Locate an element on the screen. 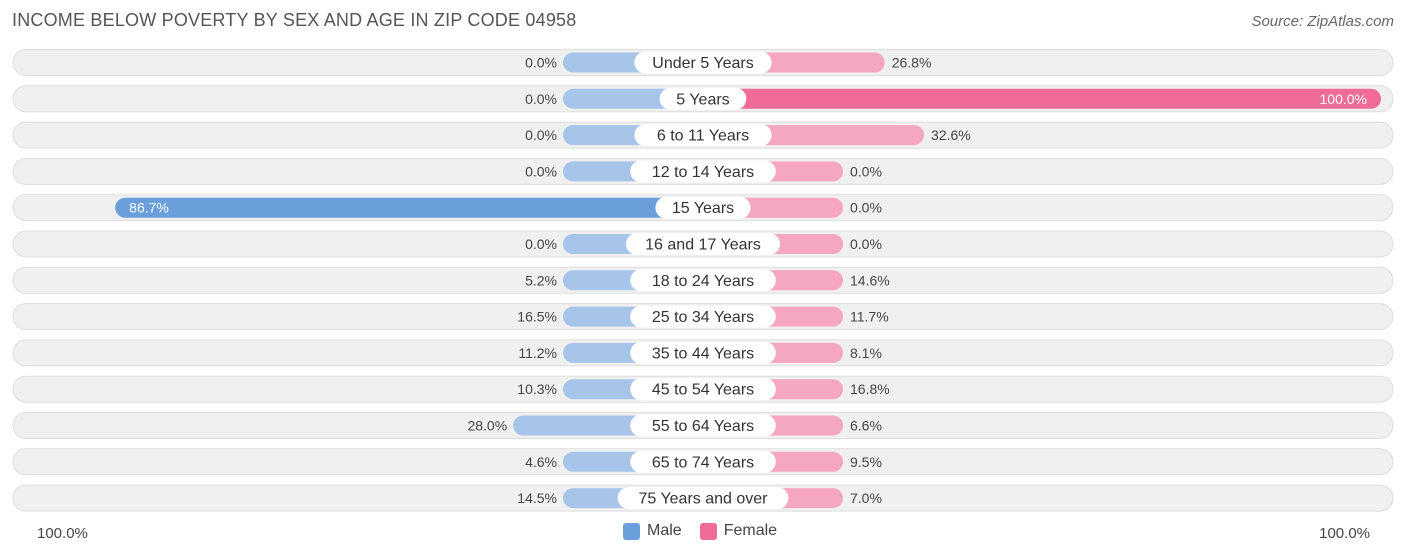 The height and width of the screenshot is (558, 1406). category-label: 16 and 17 Years is located at coordinates (703, 245).